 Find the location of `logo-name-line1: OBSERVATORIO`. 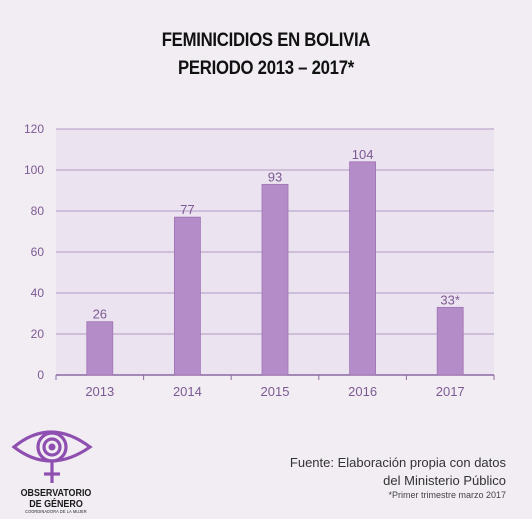

logo-name-line1: OBSERVATORIO is located at coordinates (56, 493).